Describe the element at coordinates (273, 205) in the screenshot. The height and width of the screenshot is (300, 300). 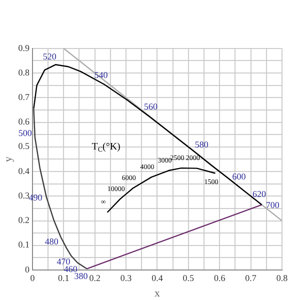
I see `annotation: 700` at that location.